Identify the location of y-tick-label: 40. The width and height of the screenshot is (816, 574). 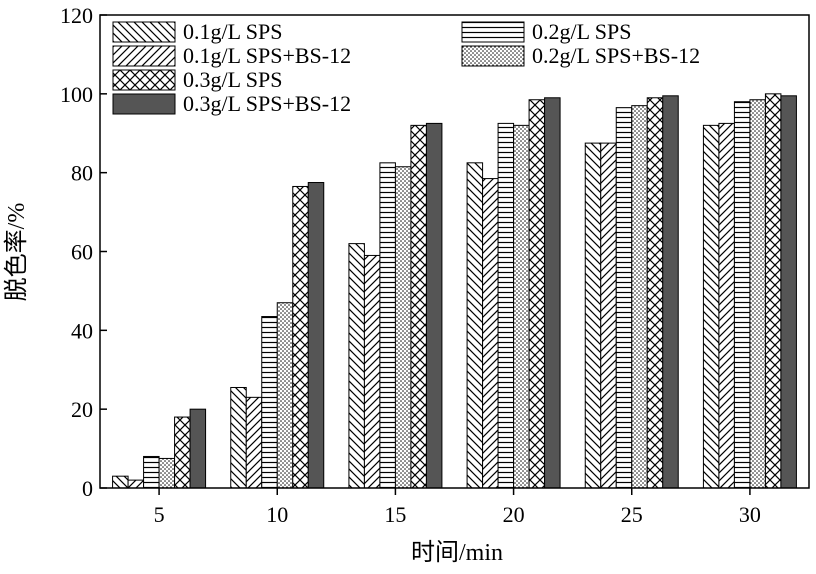
(82, 330).